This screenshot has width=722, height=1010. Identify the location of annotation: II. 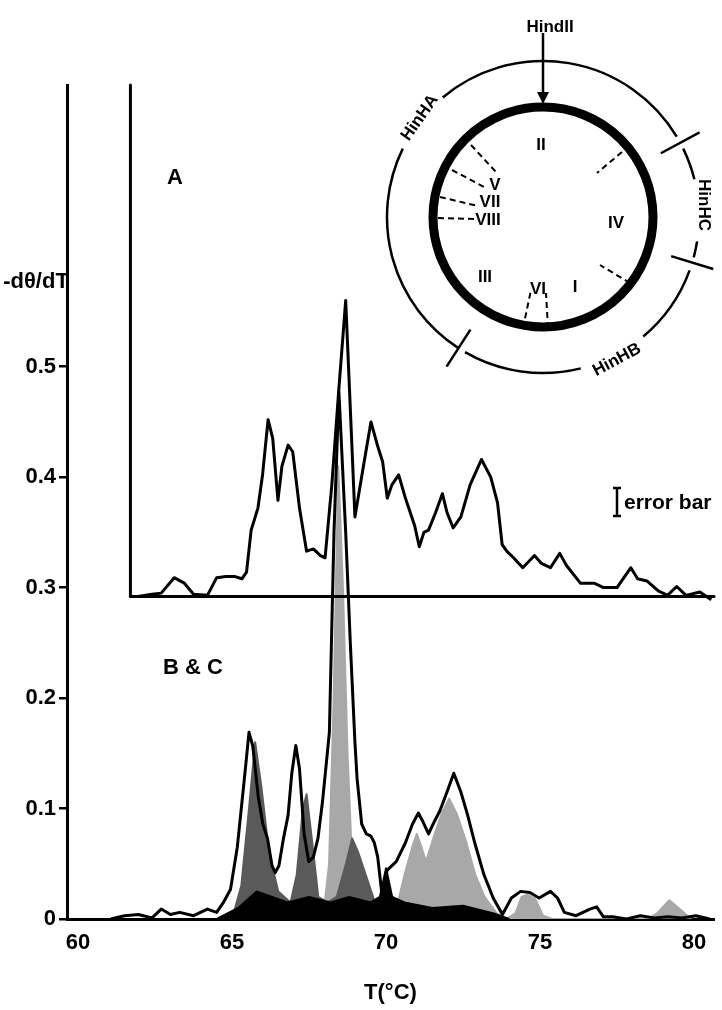
(541, 145).